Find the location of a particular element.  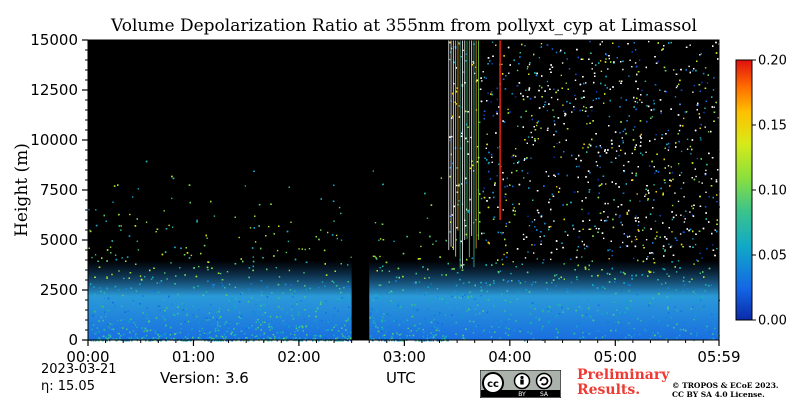

data-gap is located at coordinates (360, 190).